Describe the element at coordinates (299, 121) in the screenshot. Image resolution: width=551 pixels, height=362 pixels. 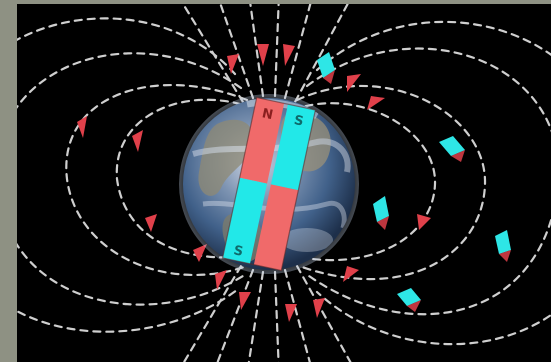
I see `south-label-top: S` at that location.